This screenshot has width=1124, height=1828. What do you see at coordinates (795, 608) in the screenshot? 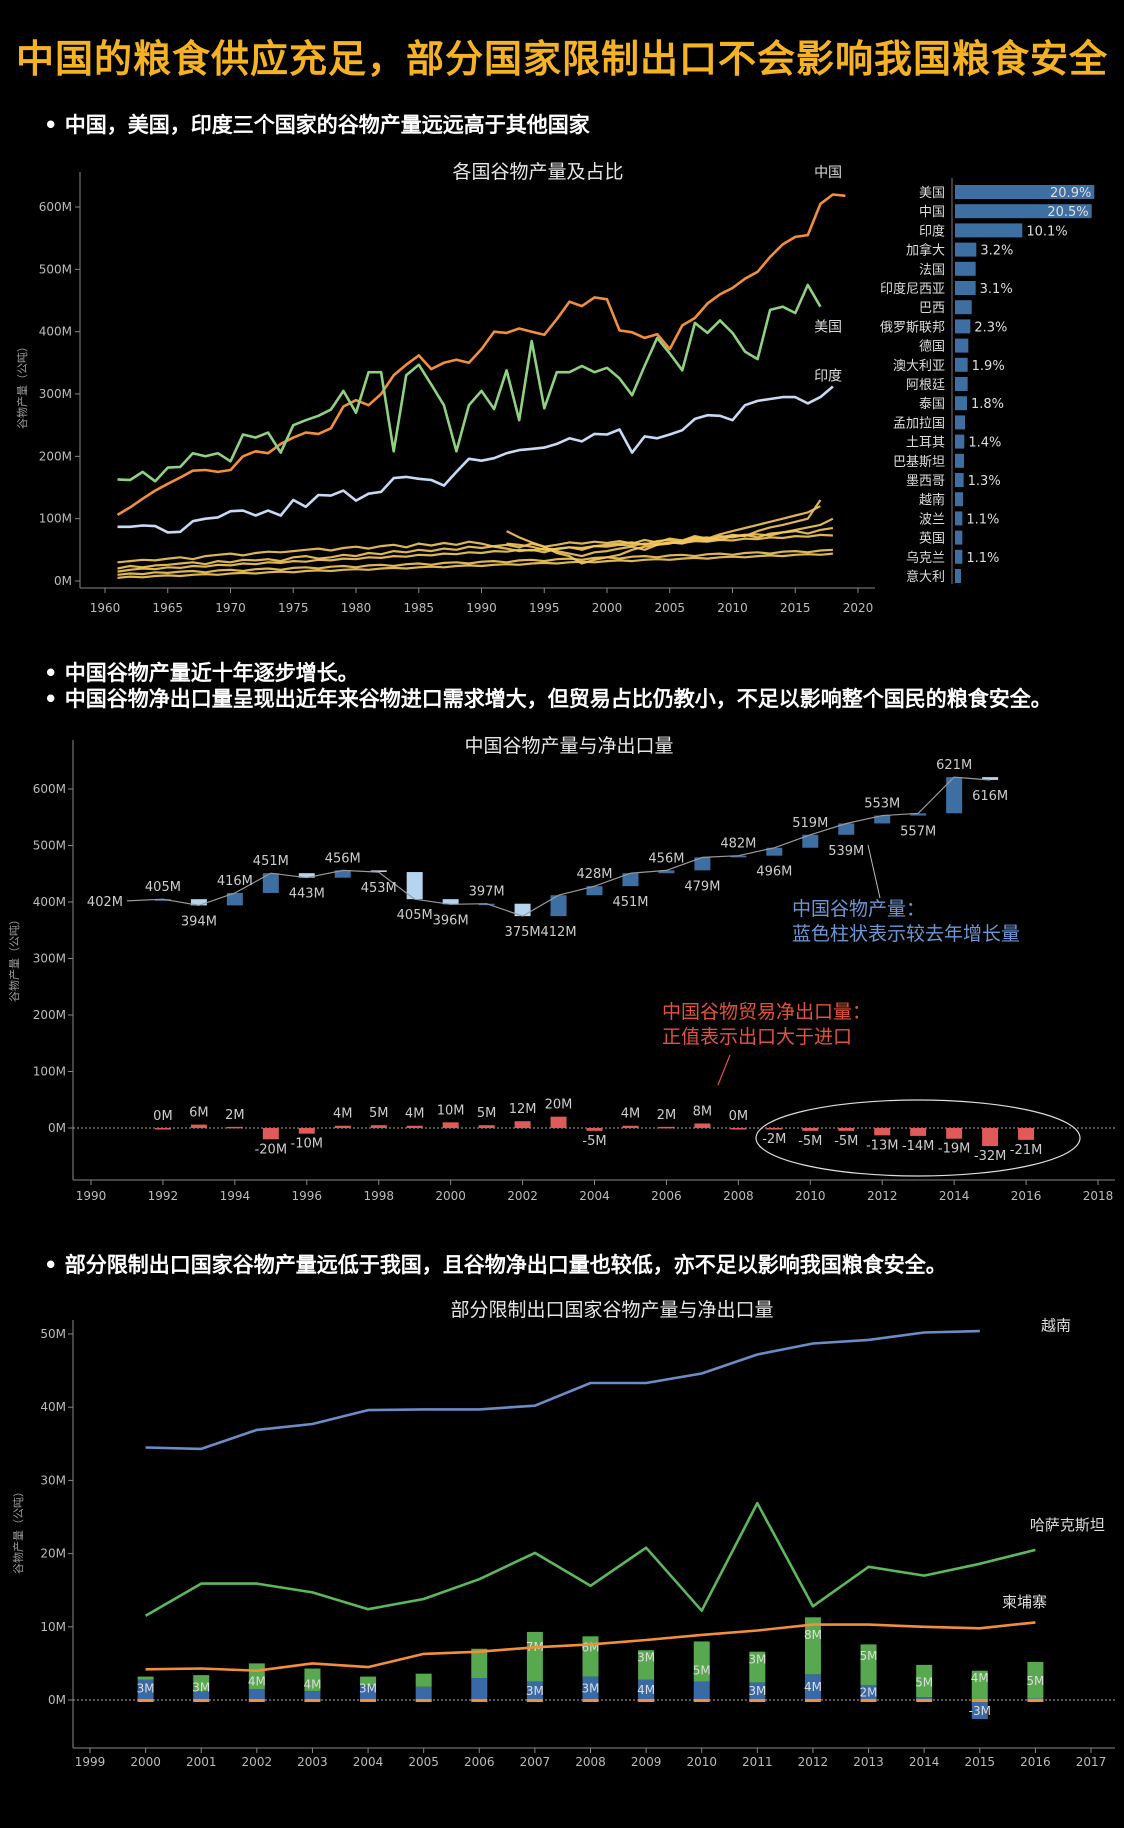
I see `chart1-x-tick-label: 2015` at bounding box center [795, 608].